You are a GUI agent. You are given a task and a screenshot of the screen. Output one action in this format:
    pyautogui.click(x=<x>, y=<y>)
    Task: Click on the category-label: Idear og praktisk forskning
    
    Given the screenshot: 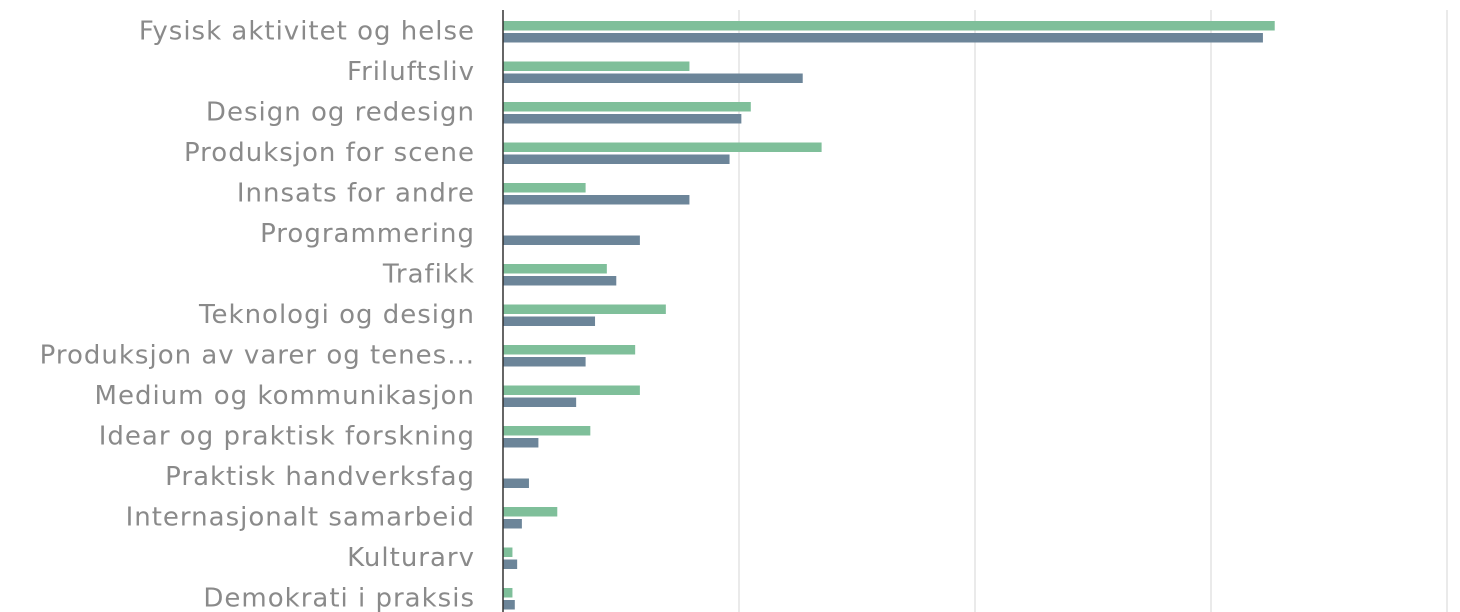 What is the action you would take?
    pyautogui.click(x=287, y=437)
    